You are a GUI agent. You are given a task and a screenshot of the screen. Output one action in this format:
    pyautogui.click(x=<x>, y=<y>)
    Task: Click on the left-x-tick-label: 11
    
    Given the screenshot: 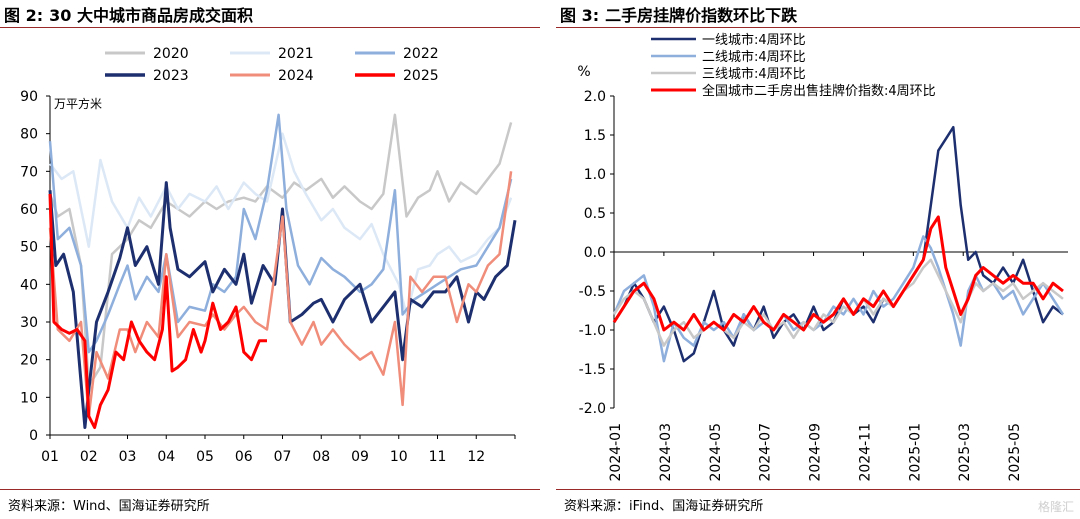 What is the action you would take?
    pyautogui.click(x=438, y=457)
    